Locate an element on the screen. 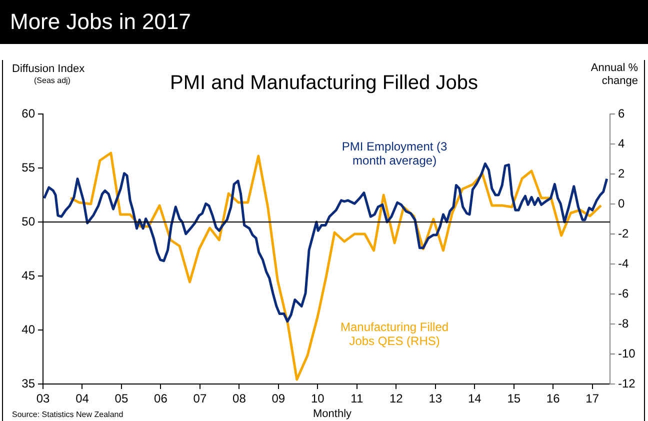 The height and width of the screenshot is (421, 648). y-tick-label: 55 is located at coordinates (29, 167).